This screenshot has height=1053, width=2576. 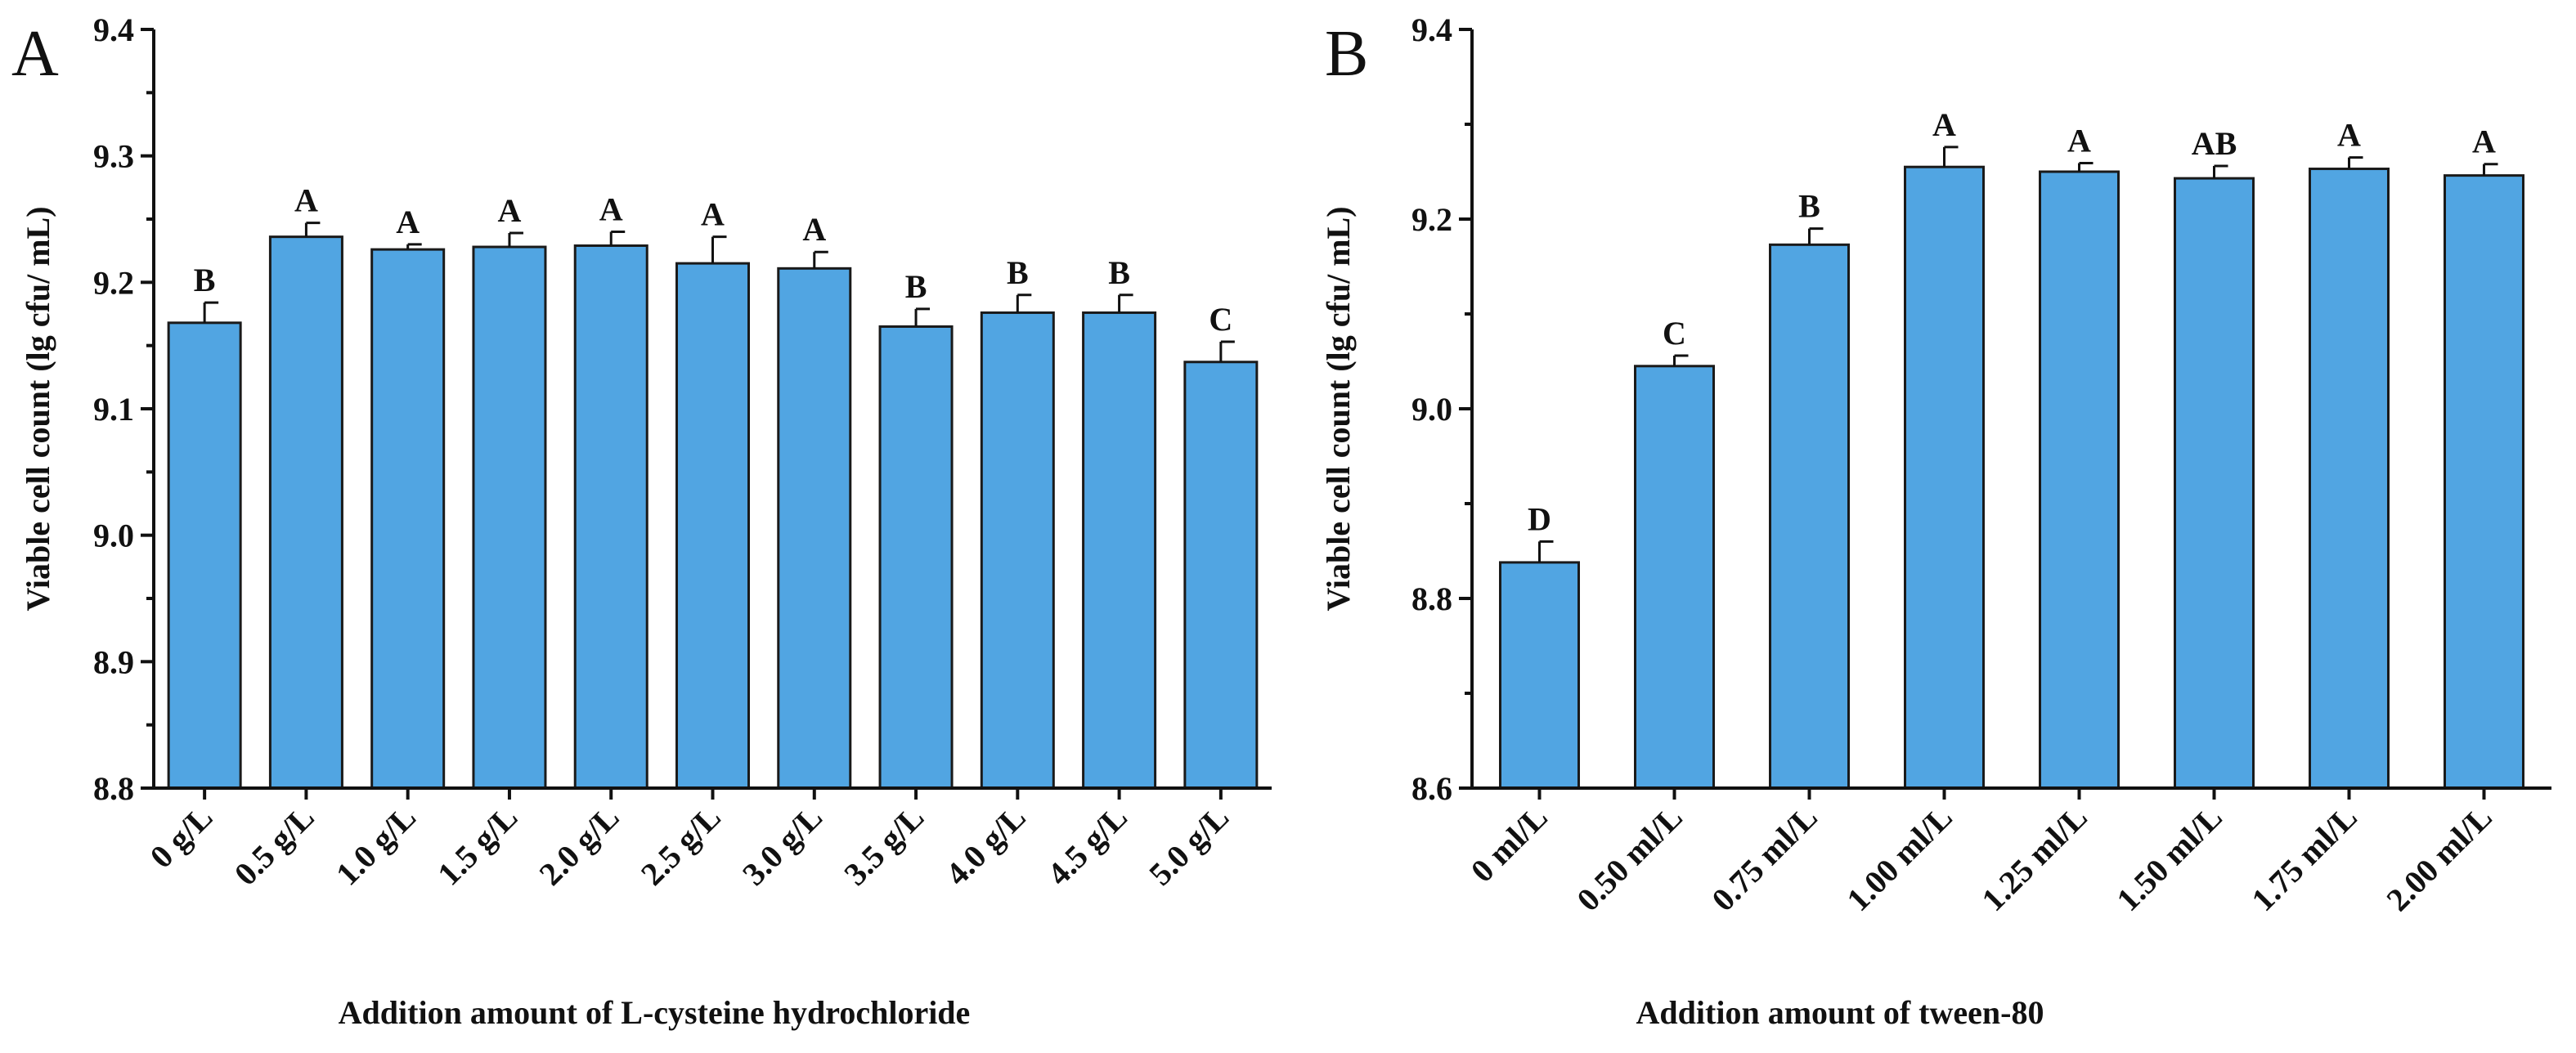 I want to click on panel-b-significance-label: C, so click(x=1675, y=333).